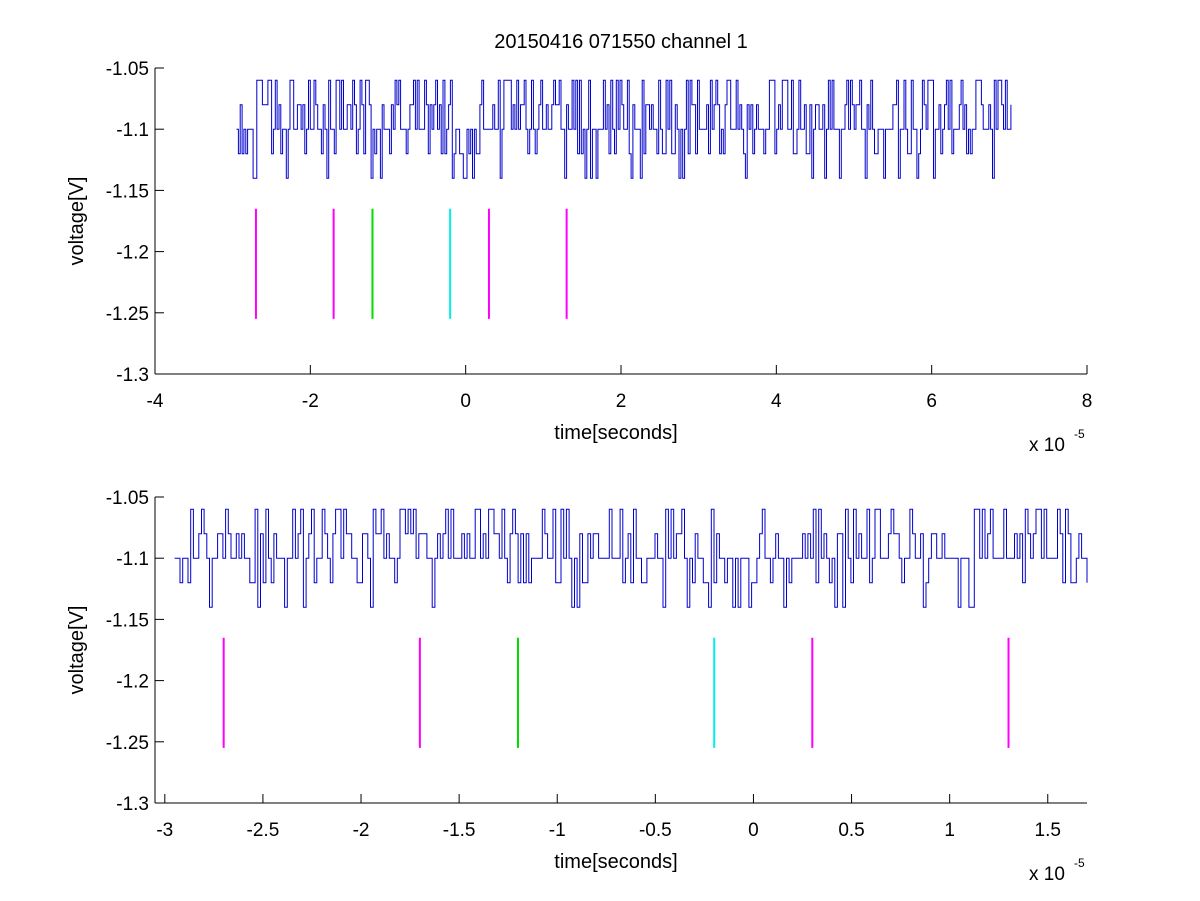 The width and height of the screenshot is (1200, 901). What do you see at coordinates (1048, 830) in the screenshot?
I see `x-tick-label: 1.5` at bounding box center [1048, 830].